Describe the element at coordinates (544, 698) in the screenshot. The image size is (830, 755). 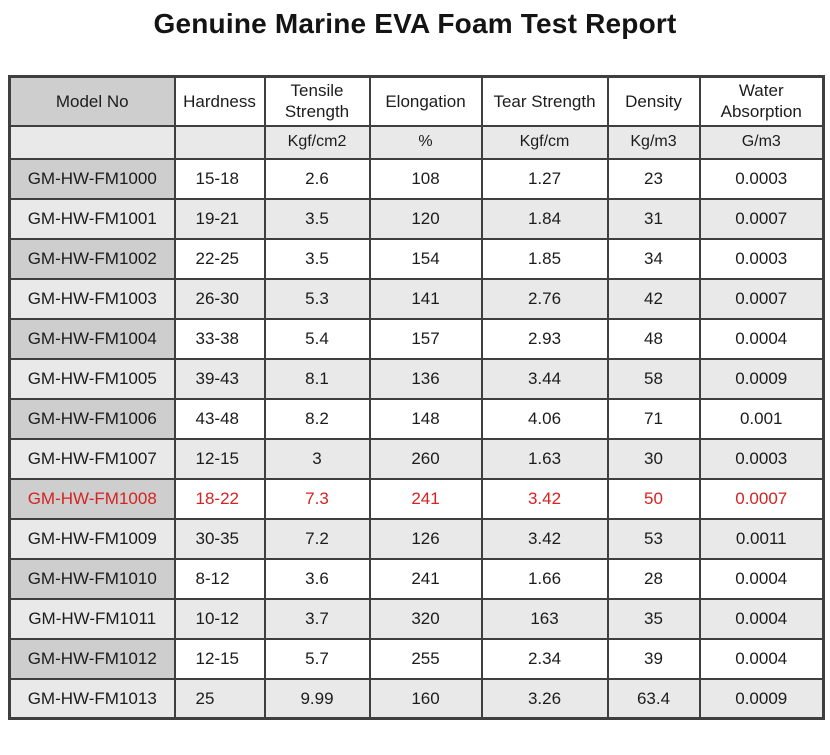
I see `cell-tear-strength: 3.26` at that location.